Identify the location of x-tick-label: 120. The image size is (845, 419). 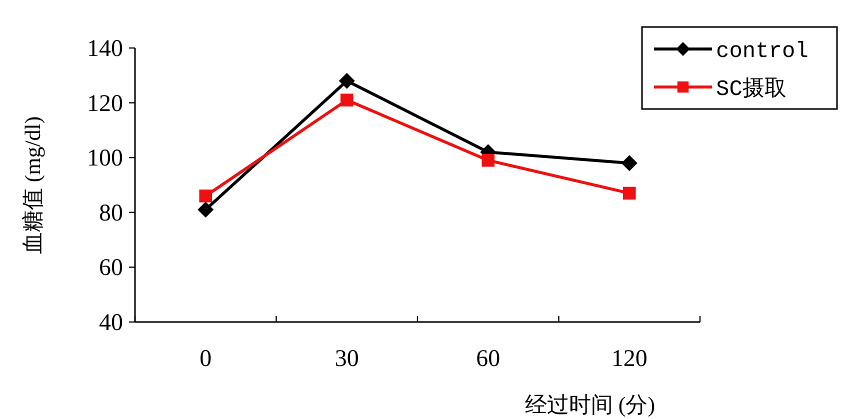
(629, 359).